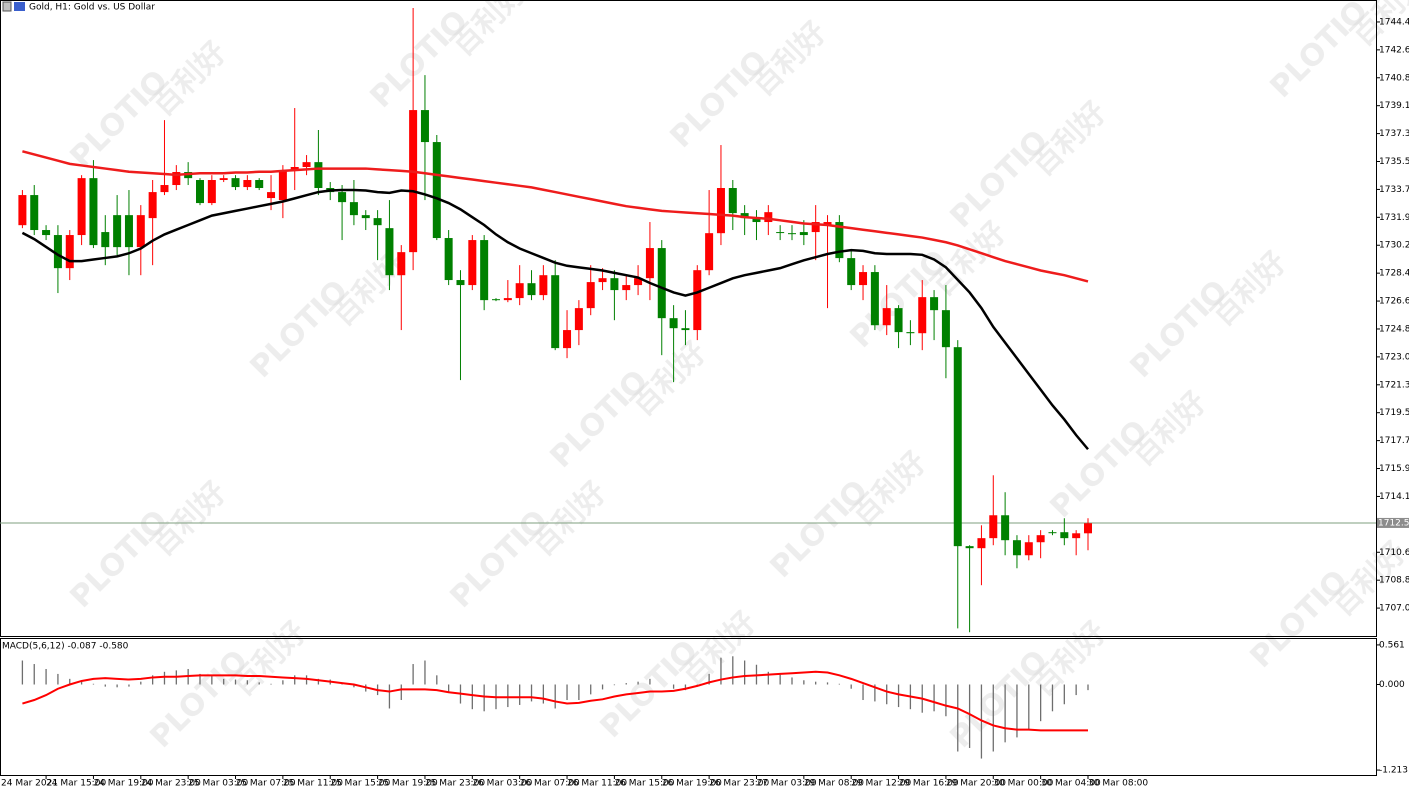 The height and width of the screenshot is (794, 1409). Describe the element at coordinates (1394, 162) in the screenshot. I see `y-tick-label: 1735.55` at that location.